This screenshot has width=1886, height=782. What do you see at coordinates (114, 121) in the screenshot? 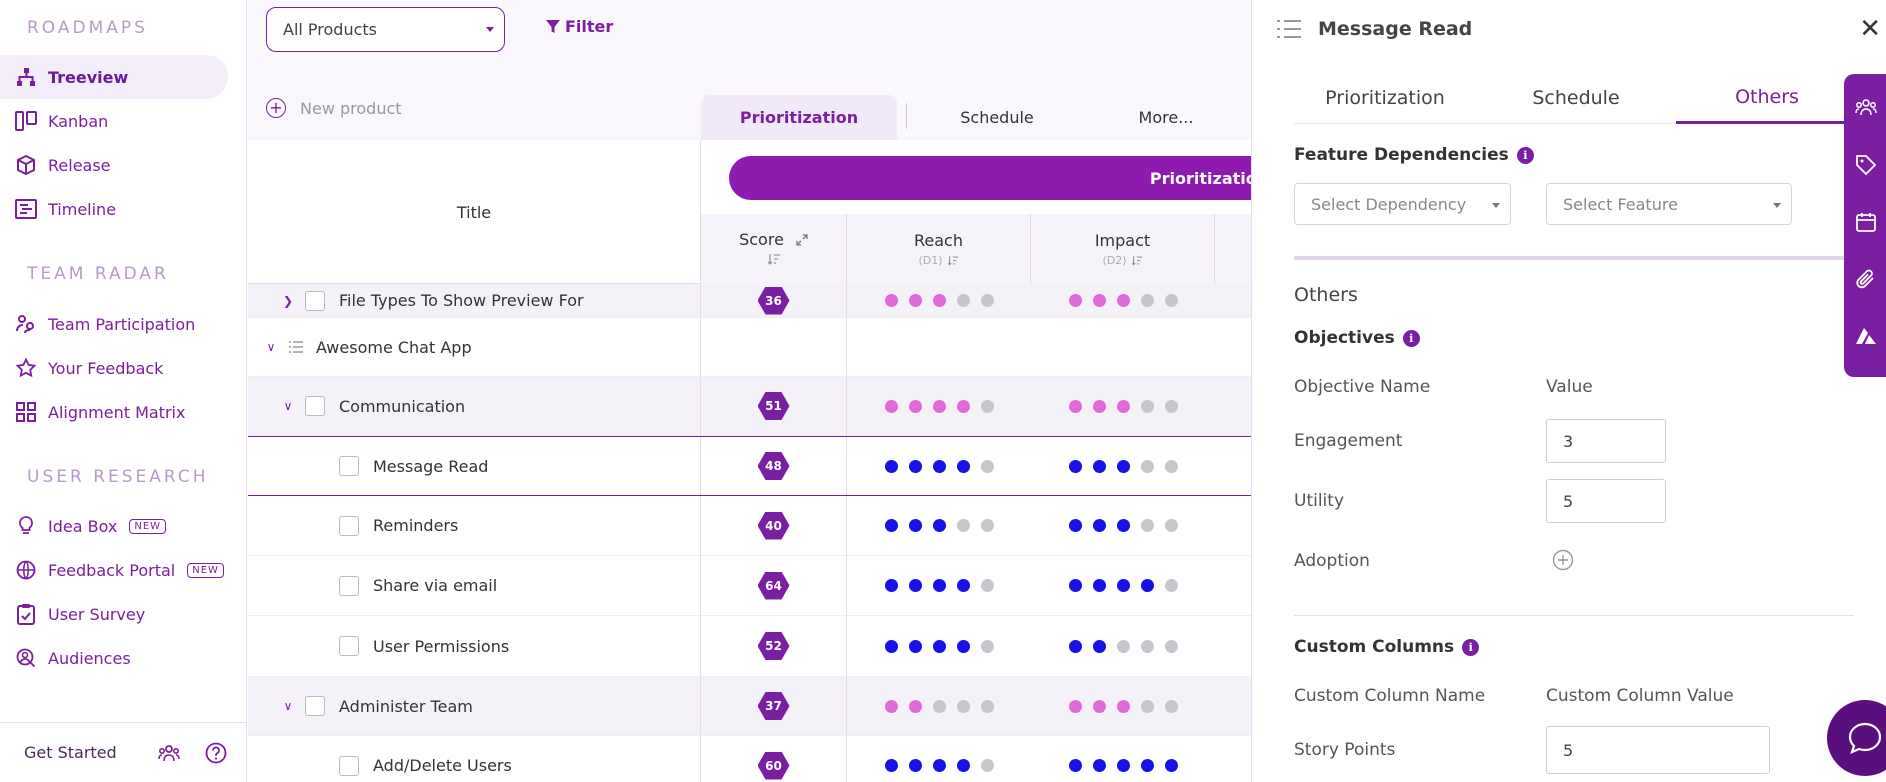
I see `sidebar-item-kanban: Kanban` at bounding box center [114, 121].